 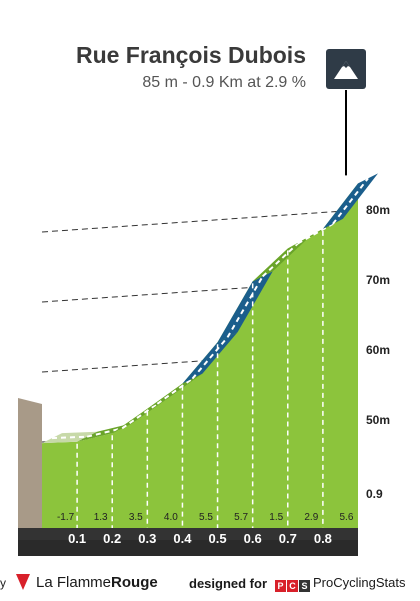 I want to click on distance-label: 0.2, so click(x=112, y=538).